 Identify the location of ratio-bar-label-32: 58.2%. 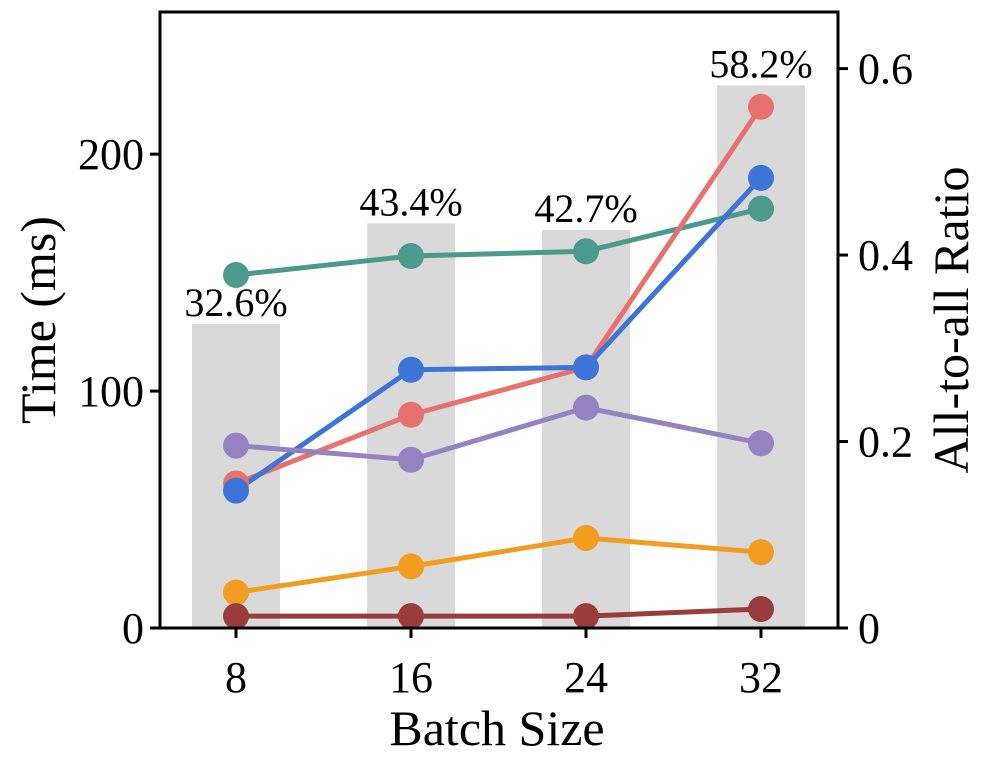
(760, 63).